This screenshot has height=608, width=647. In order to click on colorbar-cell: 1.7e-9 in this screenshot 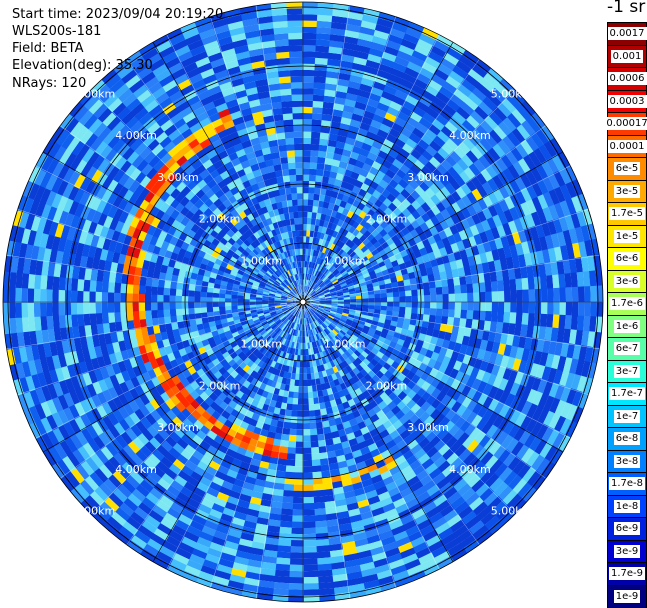, I will do `click(627, 574)`.